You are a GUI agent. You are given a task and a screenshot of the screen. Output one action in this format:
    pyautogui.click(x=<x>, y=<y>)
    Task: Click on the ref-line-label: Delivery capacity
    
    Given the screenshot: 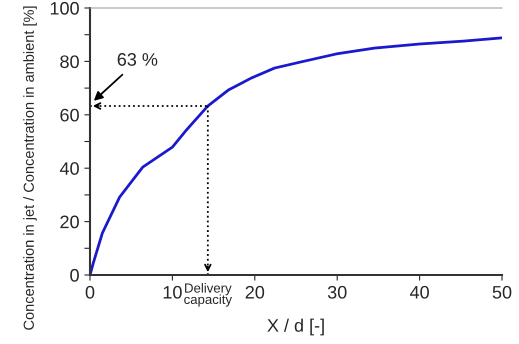 What is the action you would take?
    pyautogui.click(x=208, y=295)
    